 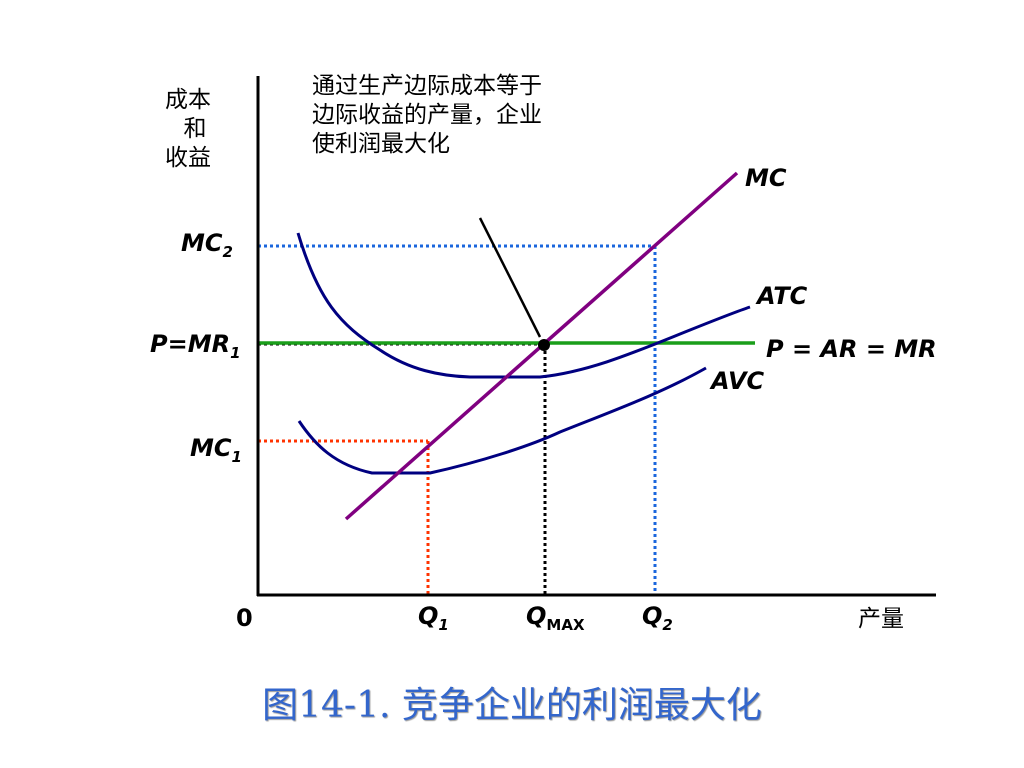 I want to click on x-axis-label: 产量, so click(x=881, y=619).